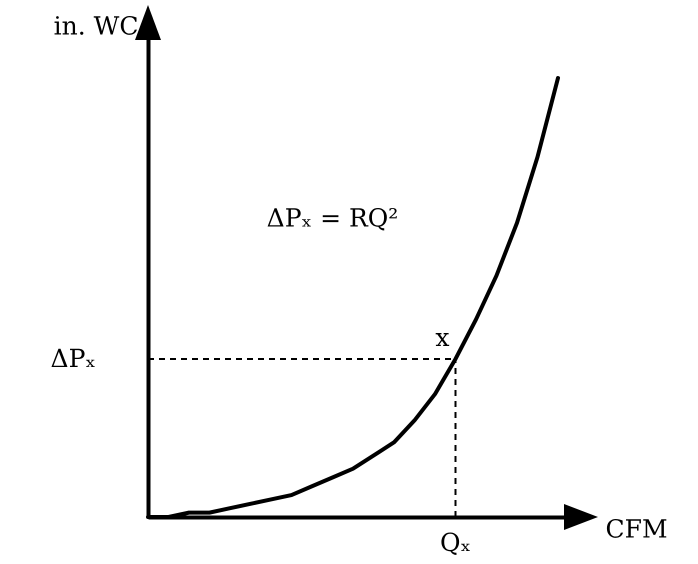  I want to click on text: Qₓ, so click(456, 542).